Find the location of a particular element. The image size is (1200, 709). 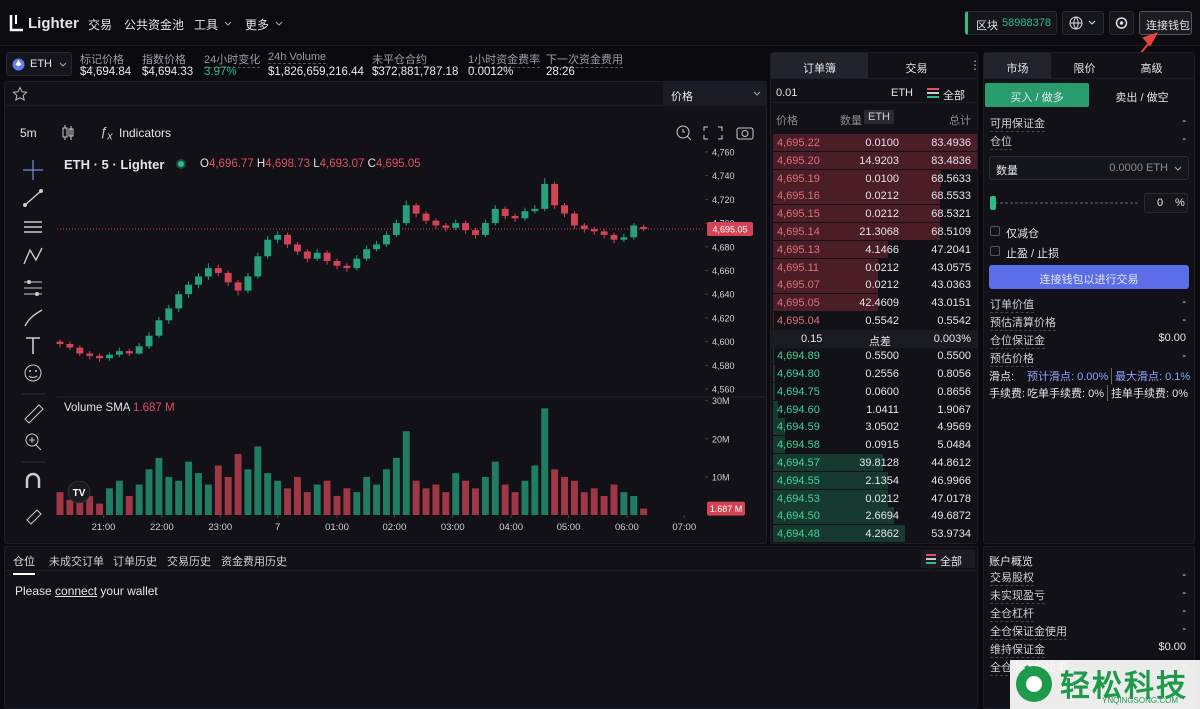

buy-button: 买入 / 做多 is located at coordinates (1037, 95).